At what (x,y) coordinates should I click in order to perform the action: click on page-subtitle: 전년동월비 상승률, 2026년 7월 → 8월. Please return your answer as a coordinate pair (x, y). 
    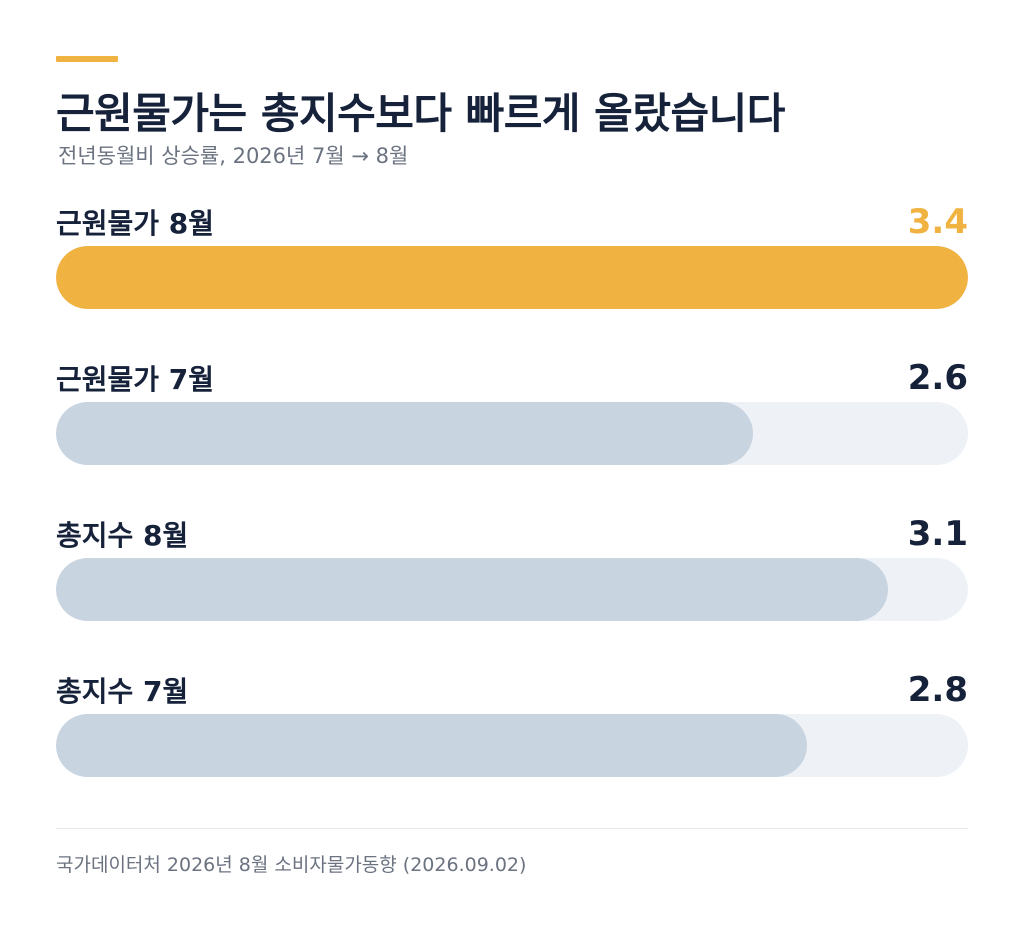
    Looking at the image, I should click on (233, 156).